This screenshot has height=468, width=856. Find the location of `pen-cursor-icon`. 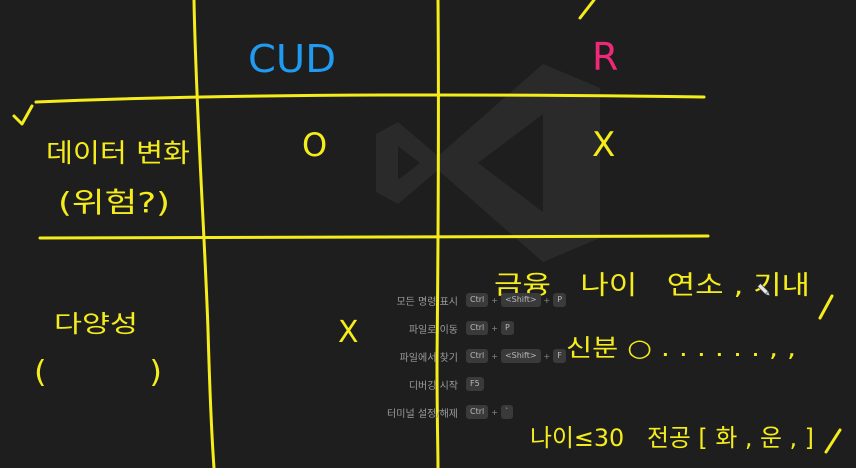

pen-cursor-icon is located at coordinates (764, 290).